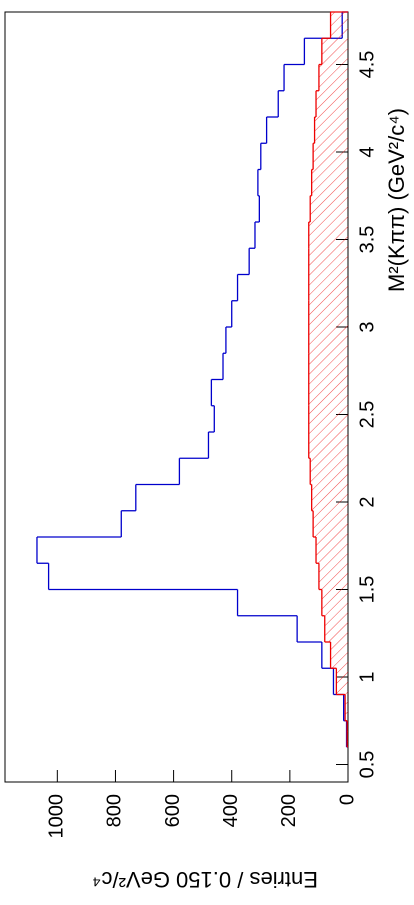  Describe the element at coordinates (396, 200) in the screenshot. I see `x-axis-title: M²(Kππ) (GeV²/c⁴)` at that location.